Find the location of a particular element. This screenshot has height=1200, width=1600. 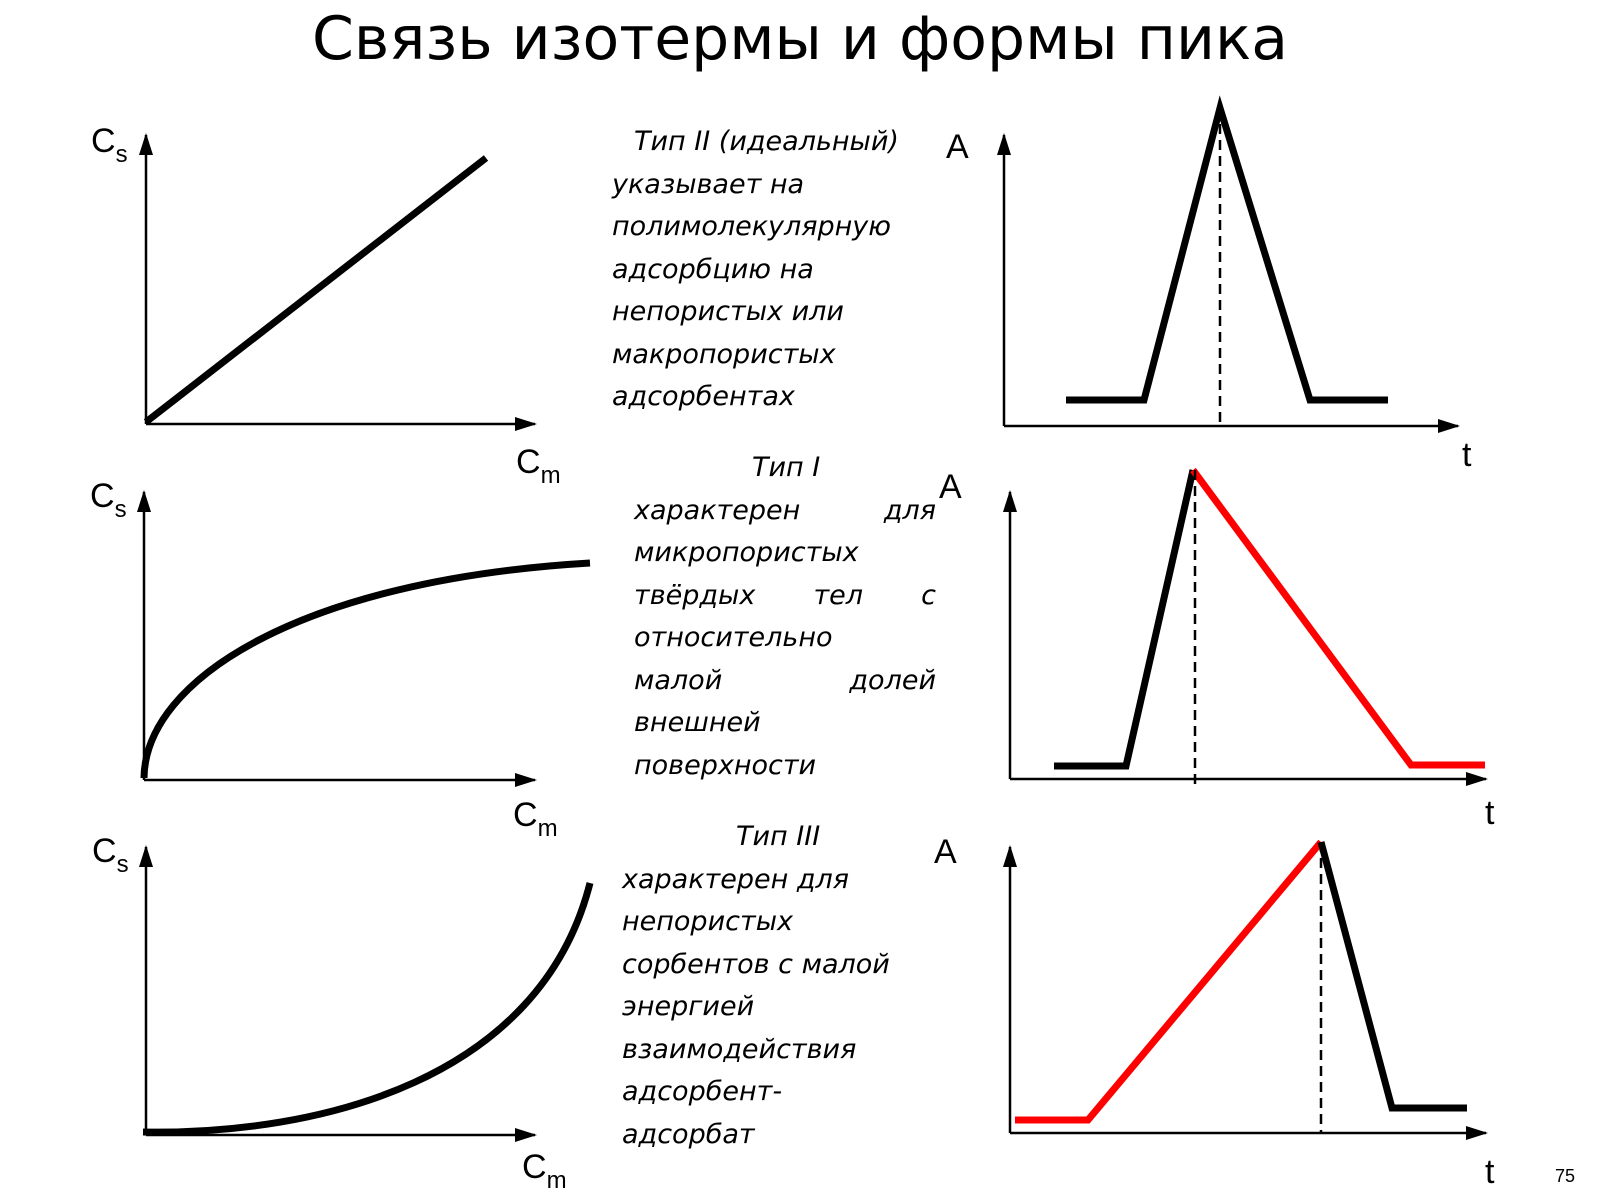

description-line: непористых is located at coordinates (707, 921).